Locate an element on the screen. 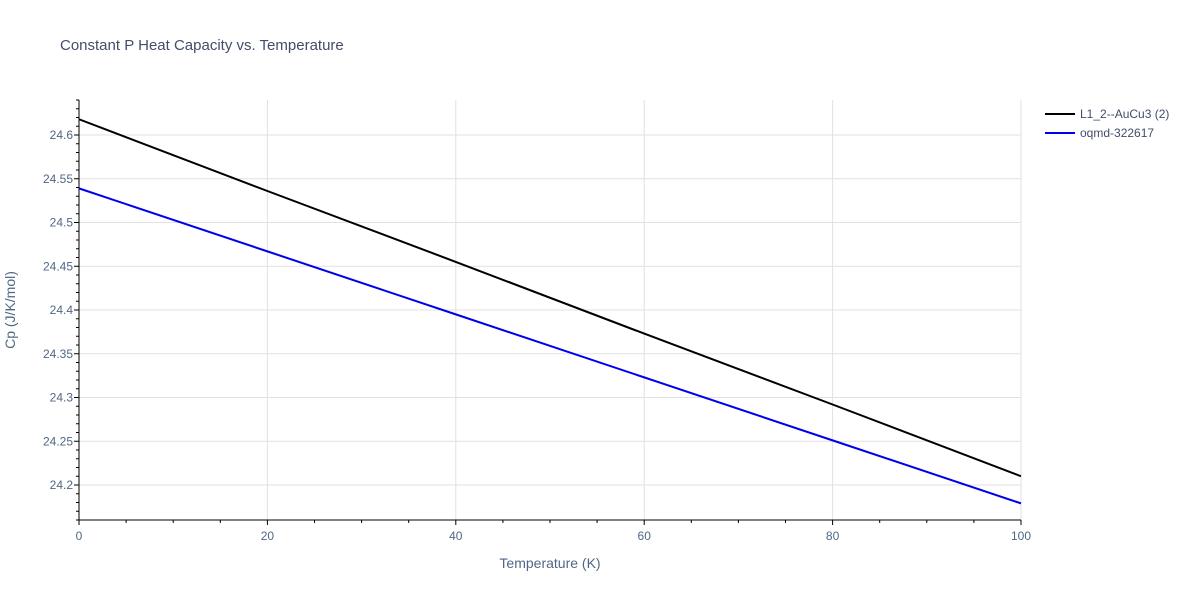 Image resolution: width=1200 pixels, height=600 pixels. y-tick-label: 24.55 is located at coordinates (58, 179).